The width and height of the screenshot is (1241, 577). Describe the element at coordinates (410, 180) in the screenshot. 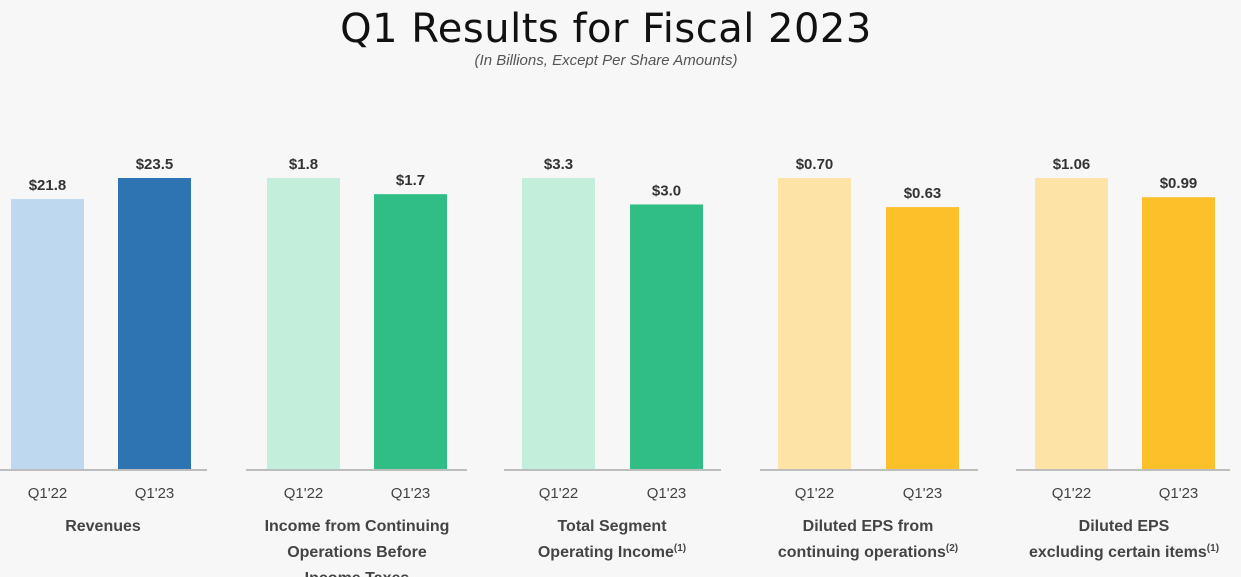

I see `data-label: $1.7` at that location.